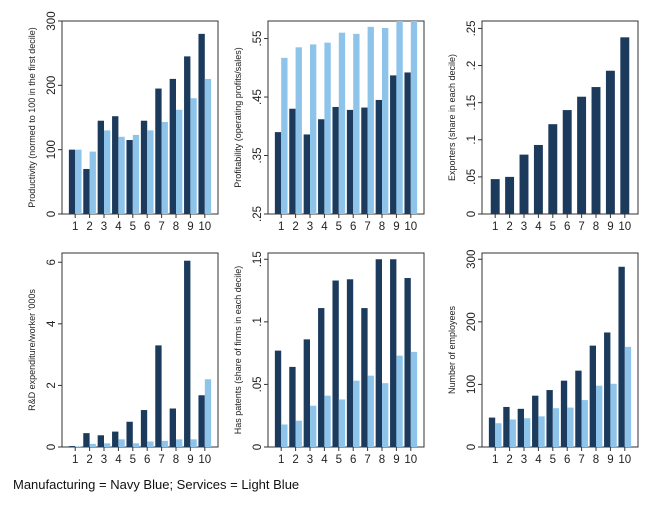 The image size is (661, 507). What do you see at coordinates (472, 177) in the screenshot?
I see `y-tick-label: .05` at bounding box center [472, 177].